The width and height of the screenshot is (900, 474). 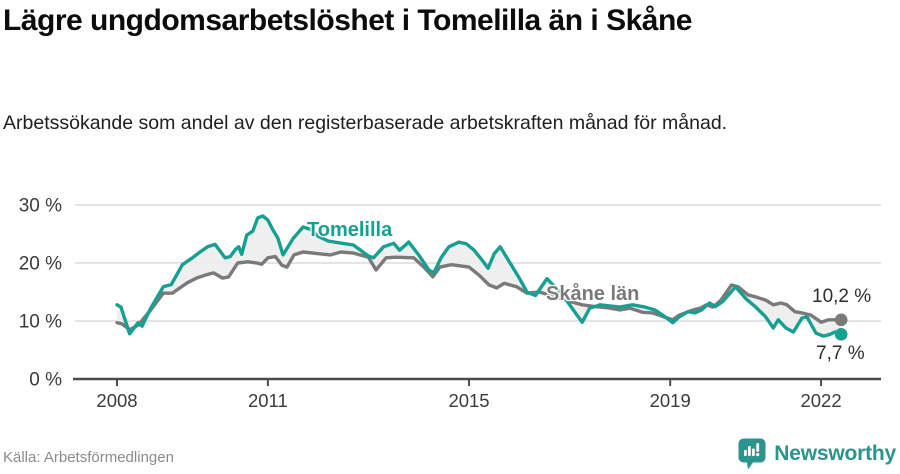 What do you see at coordinates (88, 457) in the screenshot?
I see `source-note: Källa: Arbetsförmedlingen` at bounding box center [88, 457].